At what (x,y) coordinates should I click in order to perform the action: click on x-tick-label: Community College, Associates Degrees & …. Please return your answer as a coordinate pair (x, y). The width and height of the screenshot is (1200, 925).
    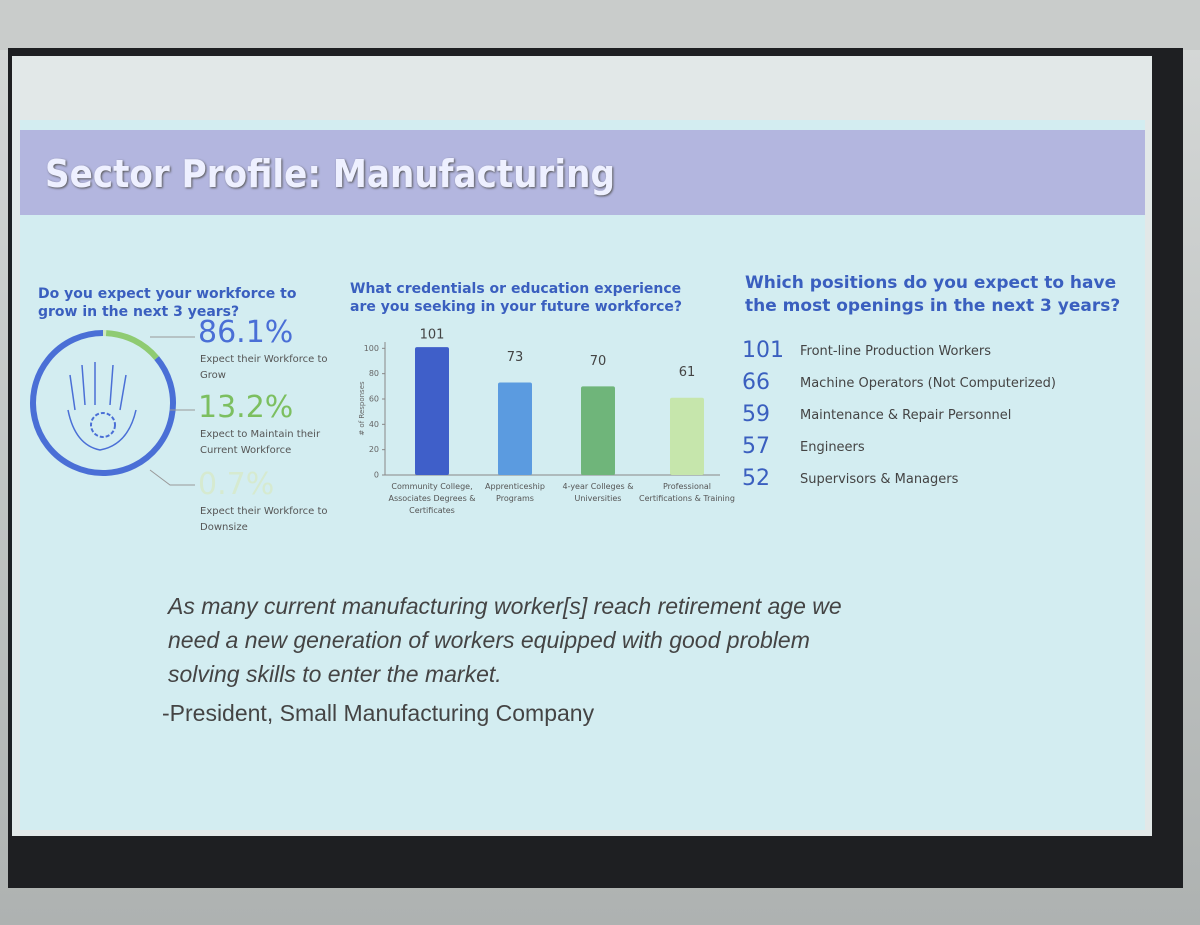
    Looking at the image, I should click on (432, 498).